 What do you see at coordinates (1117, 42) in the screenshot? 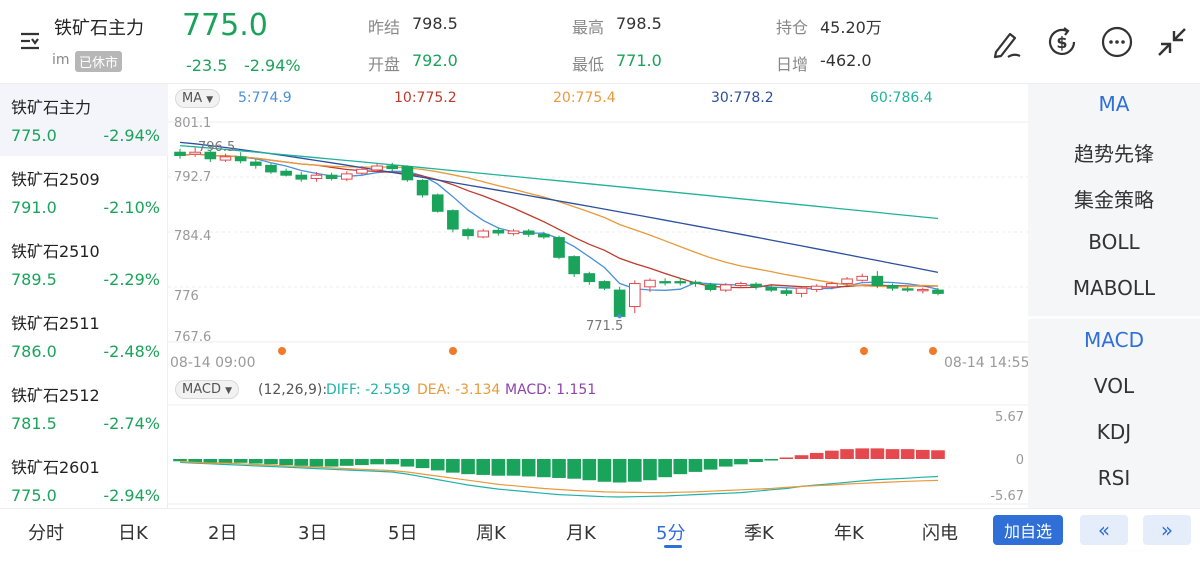
I see `more-icon` at bounding box center [1117, 42].